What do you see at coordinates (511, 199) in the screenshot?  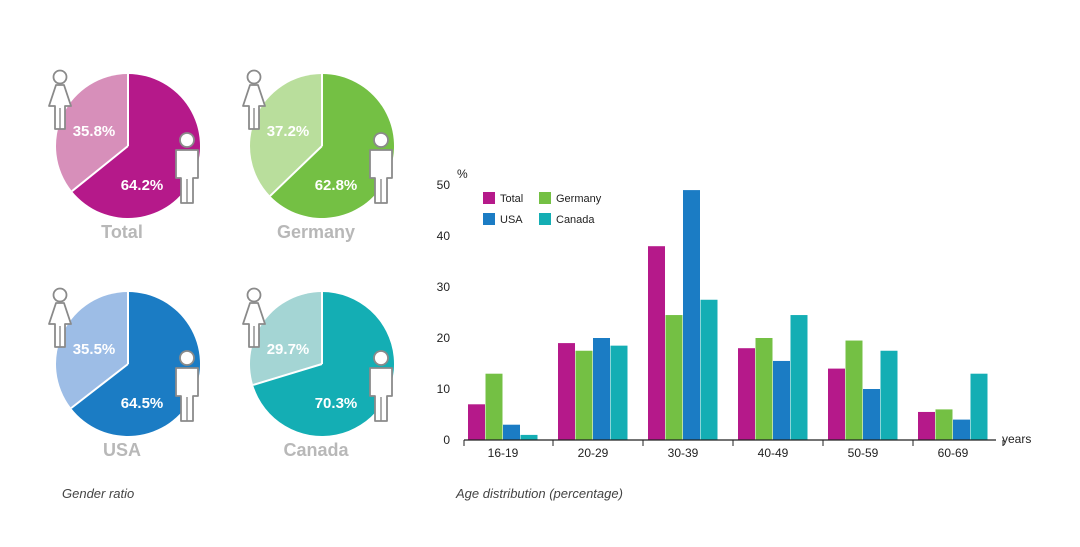 I see `legend-label-total: Total` at bounding box center [511, 199].